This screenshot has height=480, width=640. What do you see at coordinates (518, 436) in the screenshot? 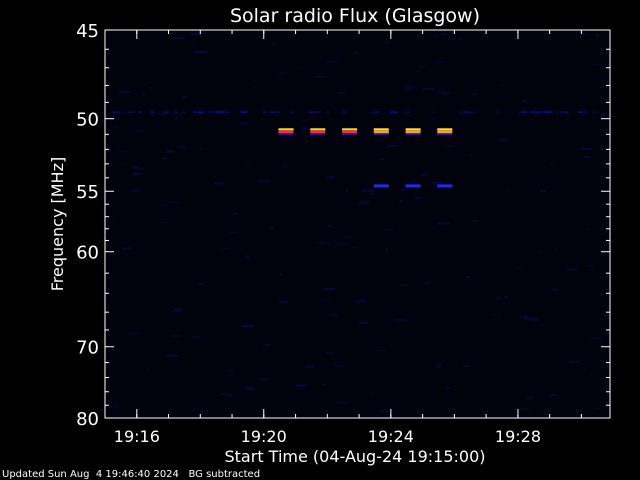
I see `x-tick-label: 19:28` at bounding box center [518, 436].